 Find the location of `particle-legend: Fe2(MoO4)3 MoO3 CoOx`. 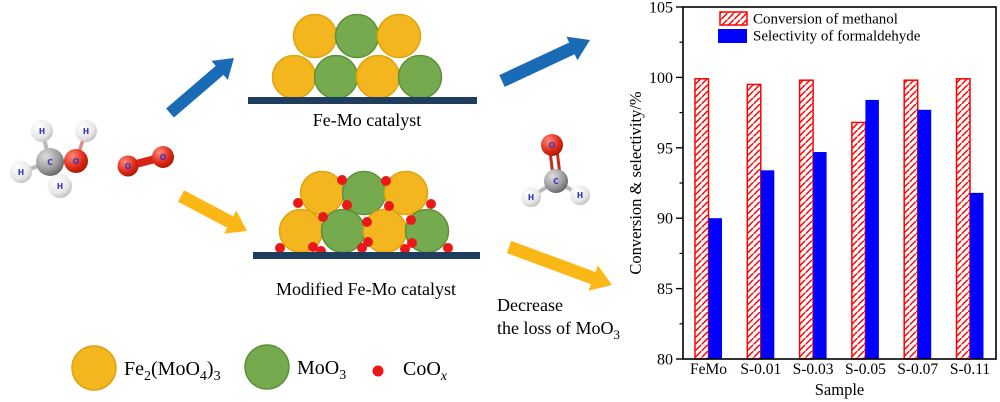

particle-legend: Fe2(MoO4)3 MoO3 CoOx is located at coordinates (259, 367).